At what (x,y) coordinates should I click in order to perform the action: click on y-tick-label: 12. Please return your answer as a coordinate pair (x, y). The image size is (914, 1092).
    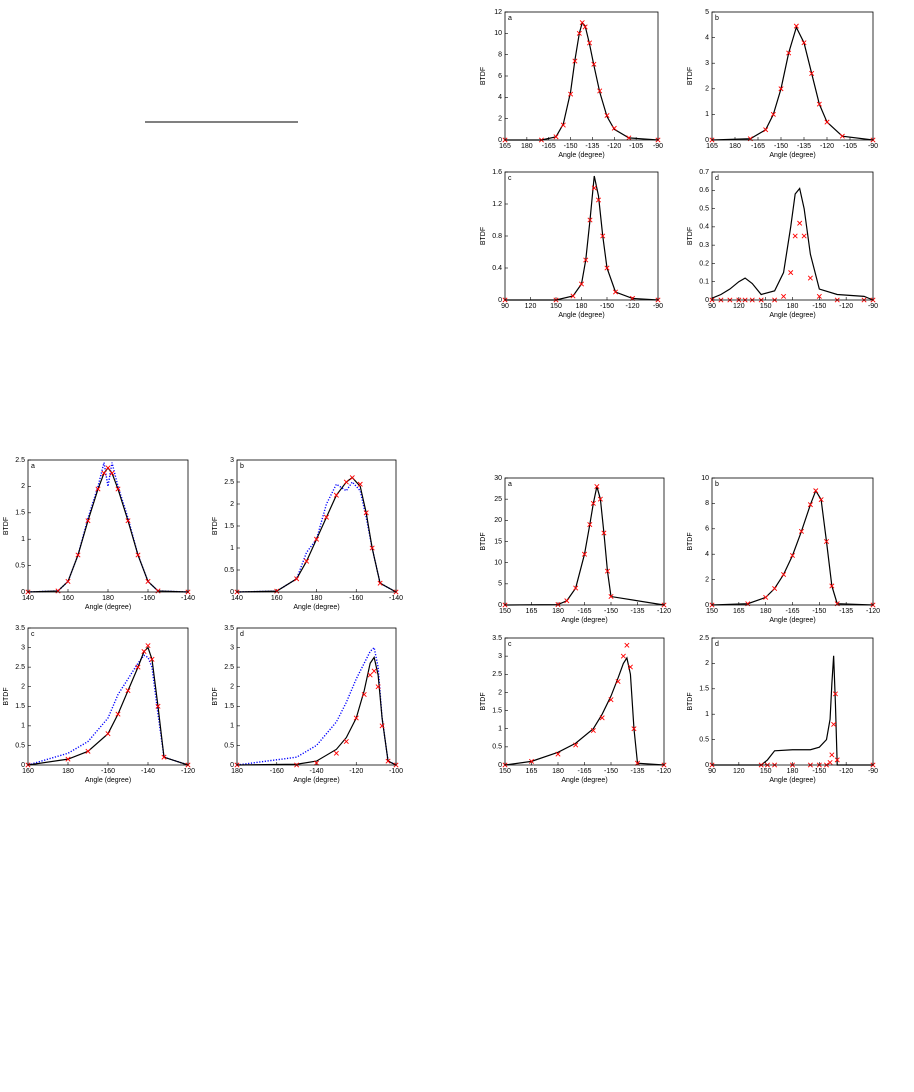
    Looking at the image, I should click on (498, 12).